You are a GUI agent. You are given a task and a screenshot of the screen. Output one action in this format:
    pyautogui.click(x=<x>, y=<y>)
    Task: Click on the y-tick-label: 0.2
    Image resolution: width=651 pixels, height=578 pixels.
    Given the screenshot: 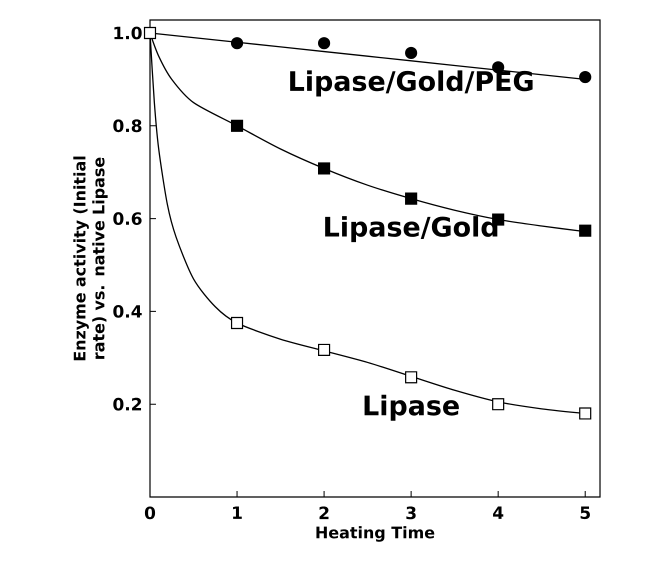 What is the action you would take?
    pyautogui.click(x=127, y=404)
    